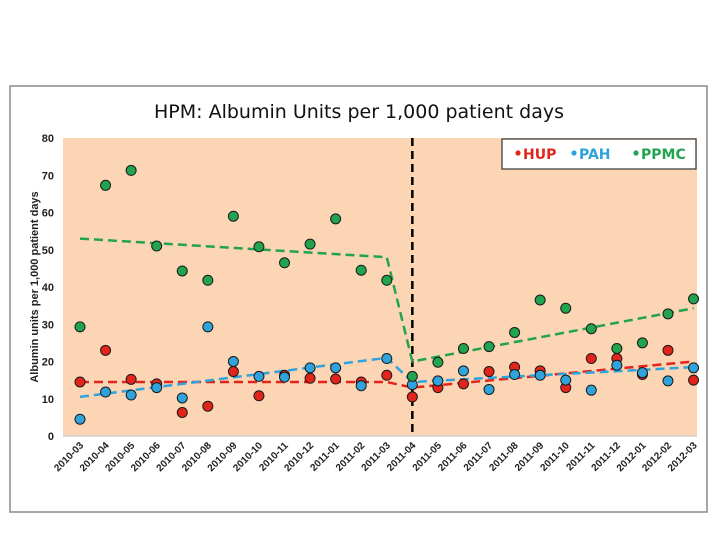 The width and height of the screenshot is (720, 540). Describe the element at coordinates (48, 176) in the screenshot. I see `y-tick-label: 70` at that location.